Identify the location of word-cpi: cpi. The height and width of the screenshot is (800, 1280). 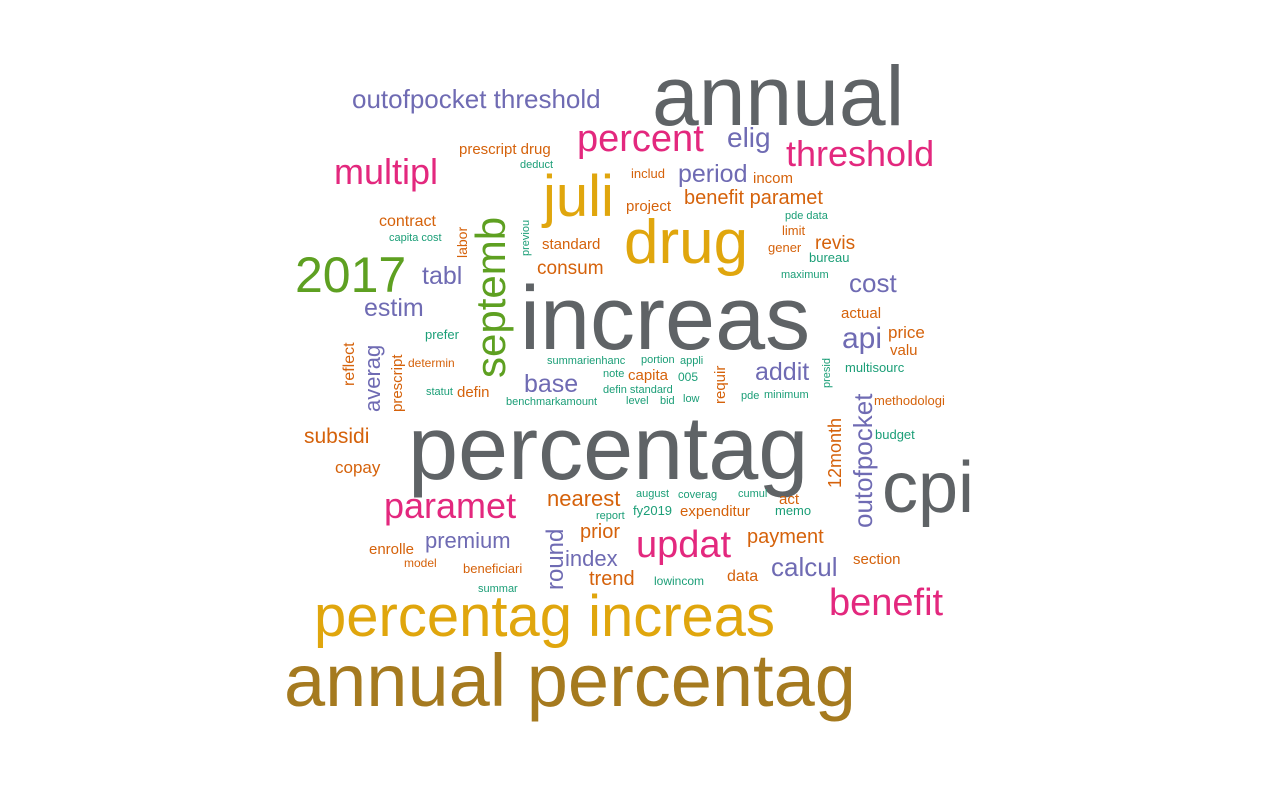
(928, 488).